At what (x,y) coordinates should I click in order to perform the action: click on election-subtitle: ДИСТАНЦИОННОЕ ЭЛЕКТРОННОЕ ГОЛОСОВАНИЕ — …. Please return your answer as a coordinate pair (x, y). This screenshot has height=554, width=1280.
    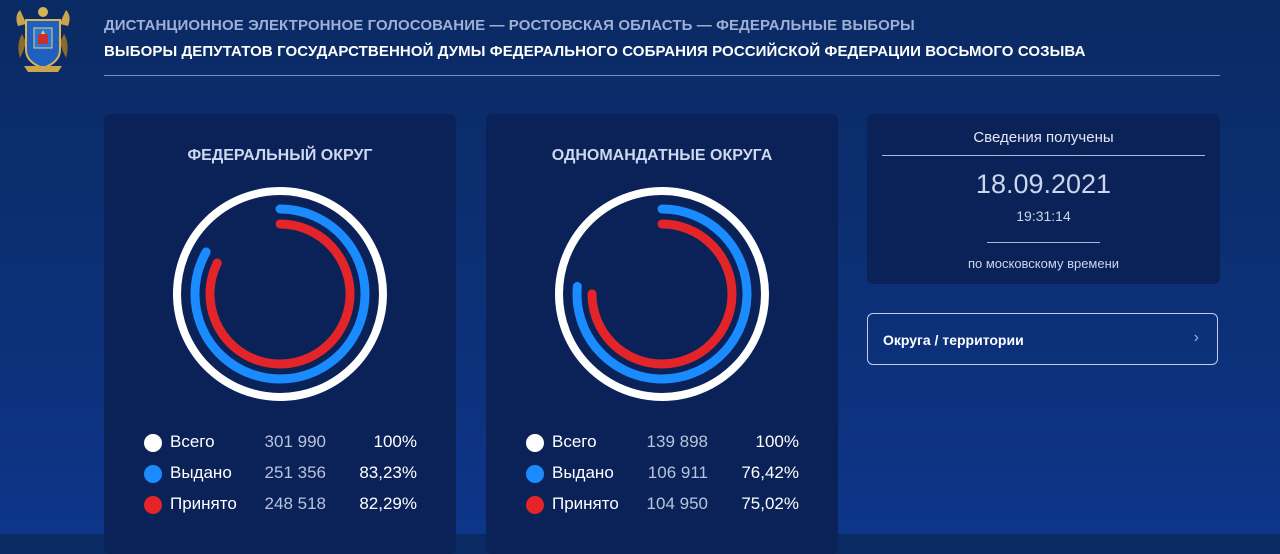
    Looking at the image, I should click on (509, 25).